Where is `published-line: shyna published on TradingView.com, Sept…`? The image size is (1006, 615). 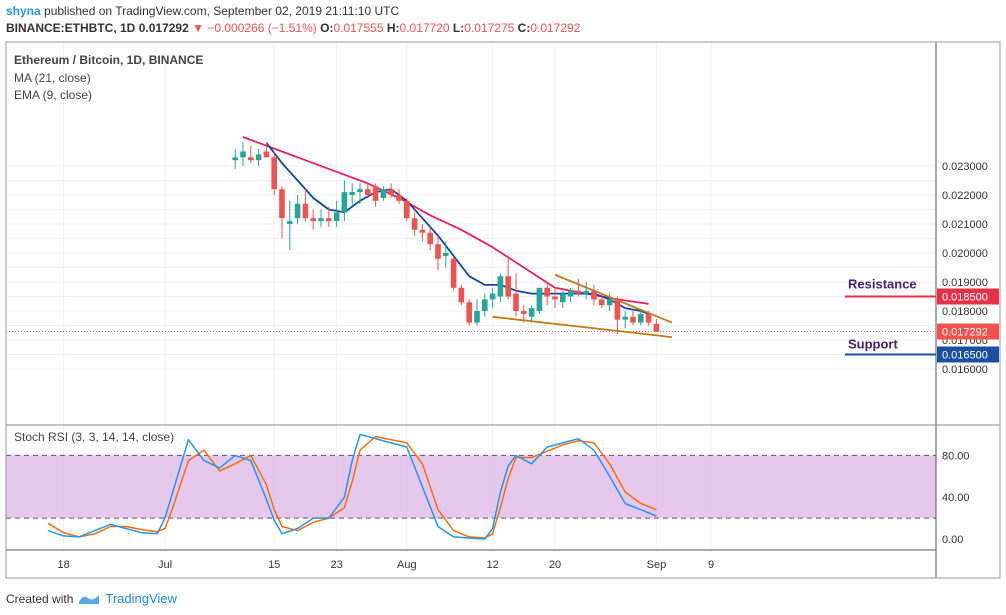
published-line: shyna published on TradingView.com, Sept… is located at coordinates (202, 11).